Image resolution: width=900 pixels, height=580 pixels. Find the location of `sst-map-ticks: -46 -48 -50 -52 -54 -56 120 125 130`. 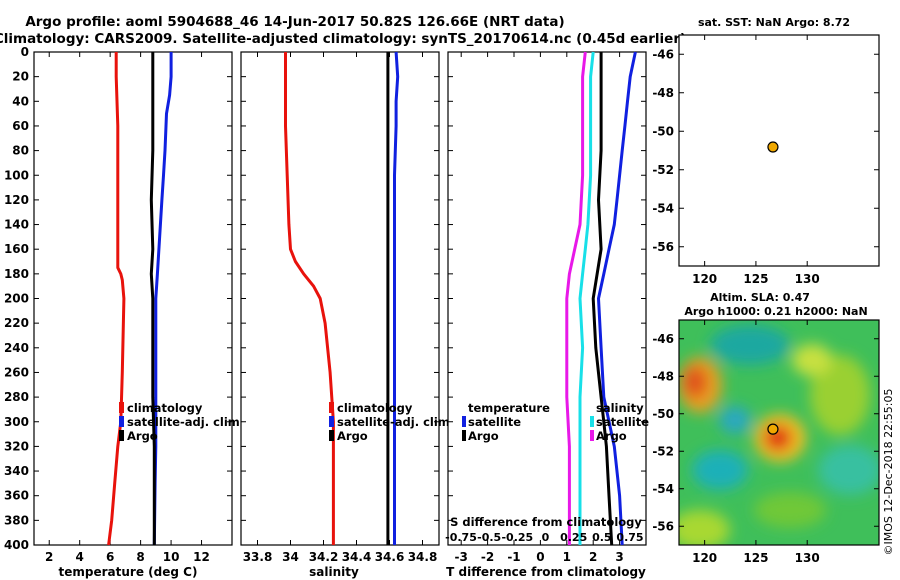

sst-map-ticks: -46 -48 -50 -52 -54 -56 120 125 130 is located at coordinates (765, 160).